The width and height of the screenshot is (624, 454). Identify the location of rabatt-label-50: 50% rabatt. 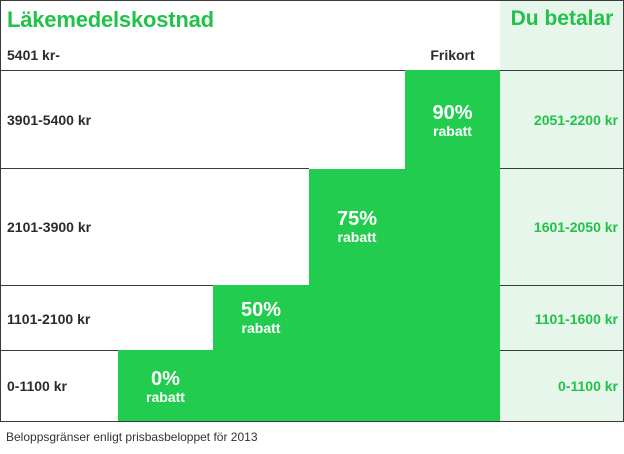
(261, 317).